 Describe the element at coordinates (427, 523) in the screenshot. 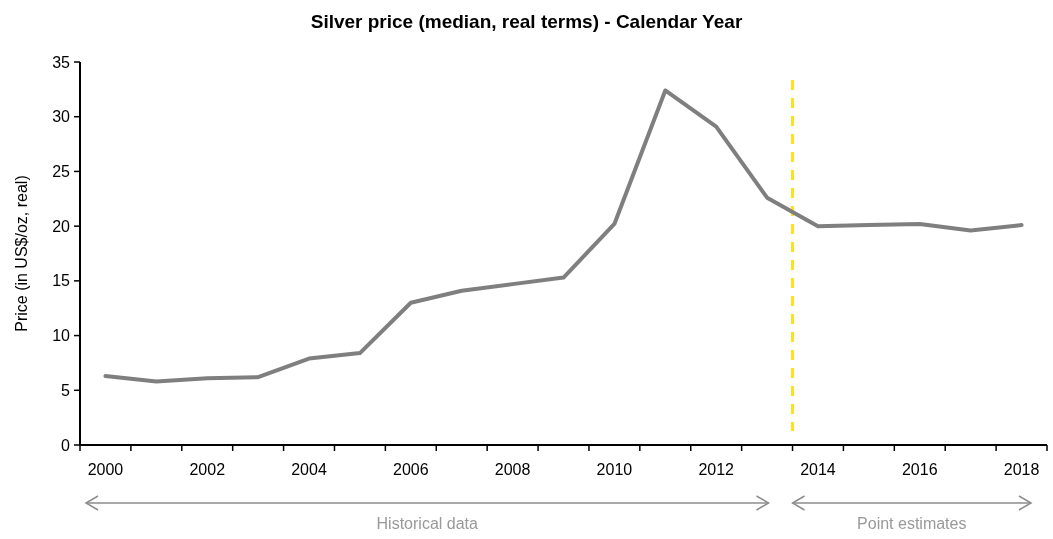

I see `text: Historical data` at that location.